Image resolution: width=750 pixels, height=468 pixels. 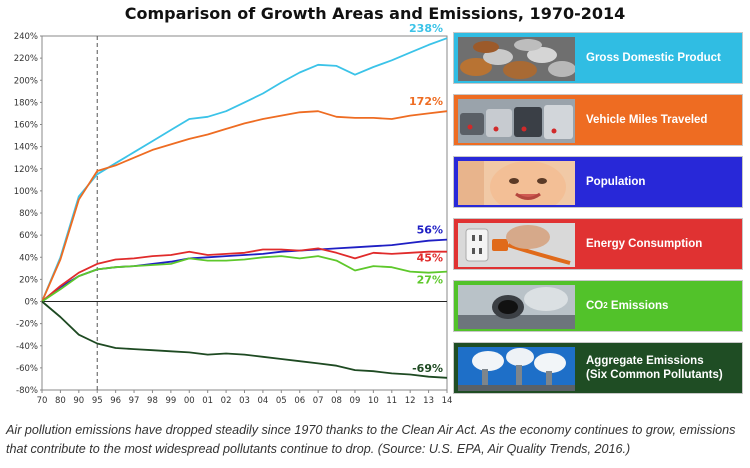 What do you see at coordinates (28, 236) in the screenshot?
I see `y-tick-label: 60%` at bounding box center [28, 236].